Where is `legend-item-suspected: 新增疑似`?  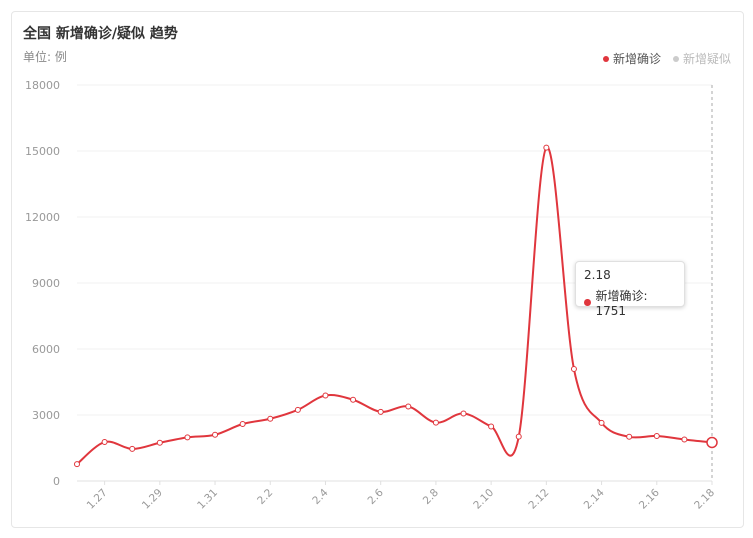
legend-item-suspected: 新增疑似 is located at coordinates (701, 58).